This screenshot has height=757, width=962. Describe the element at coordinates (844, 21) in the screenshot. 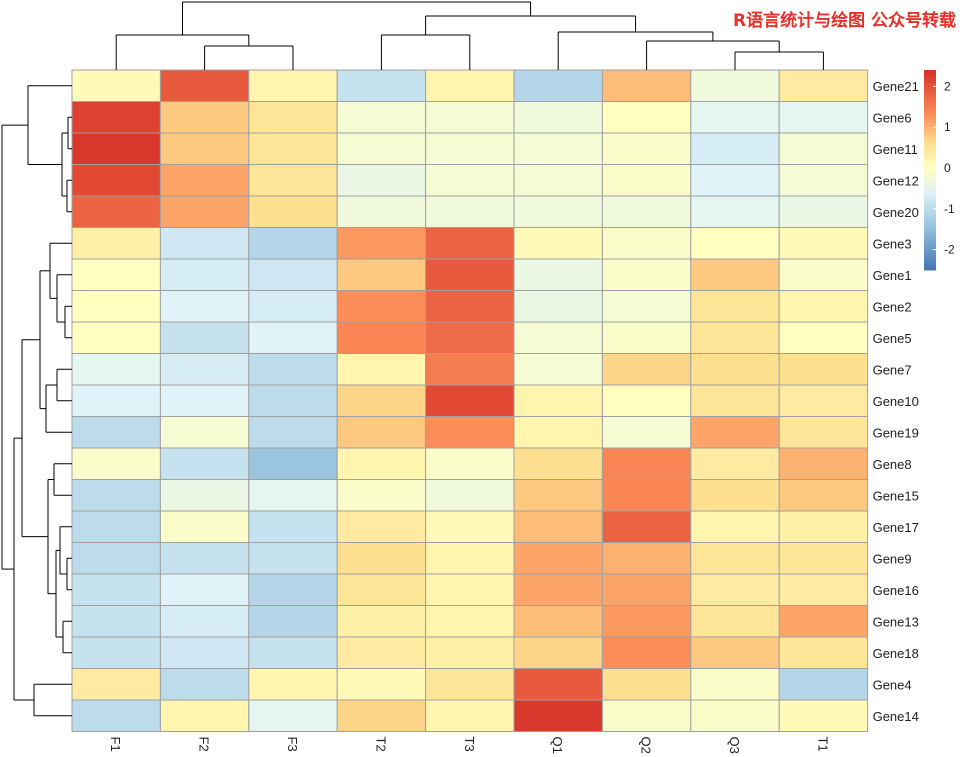

I see `watermark-text: R语言统计与绘图 公众号转载` at that location.